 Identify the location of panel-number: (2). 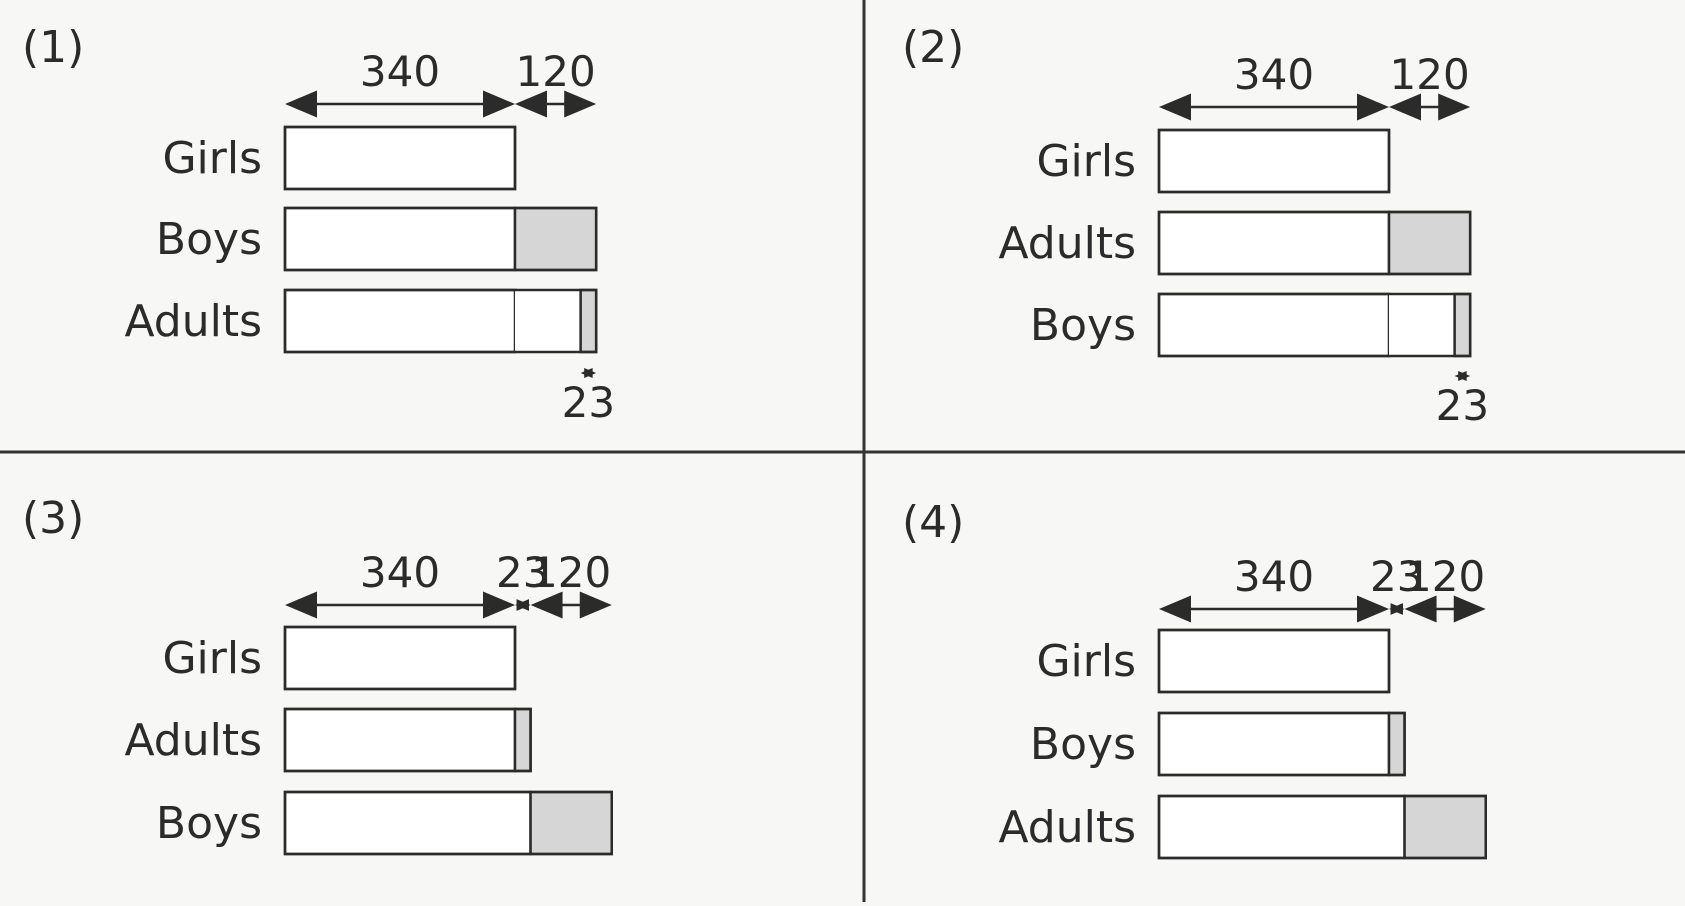
(933, 47).